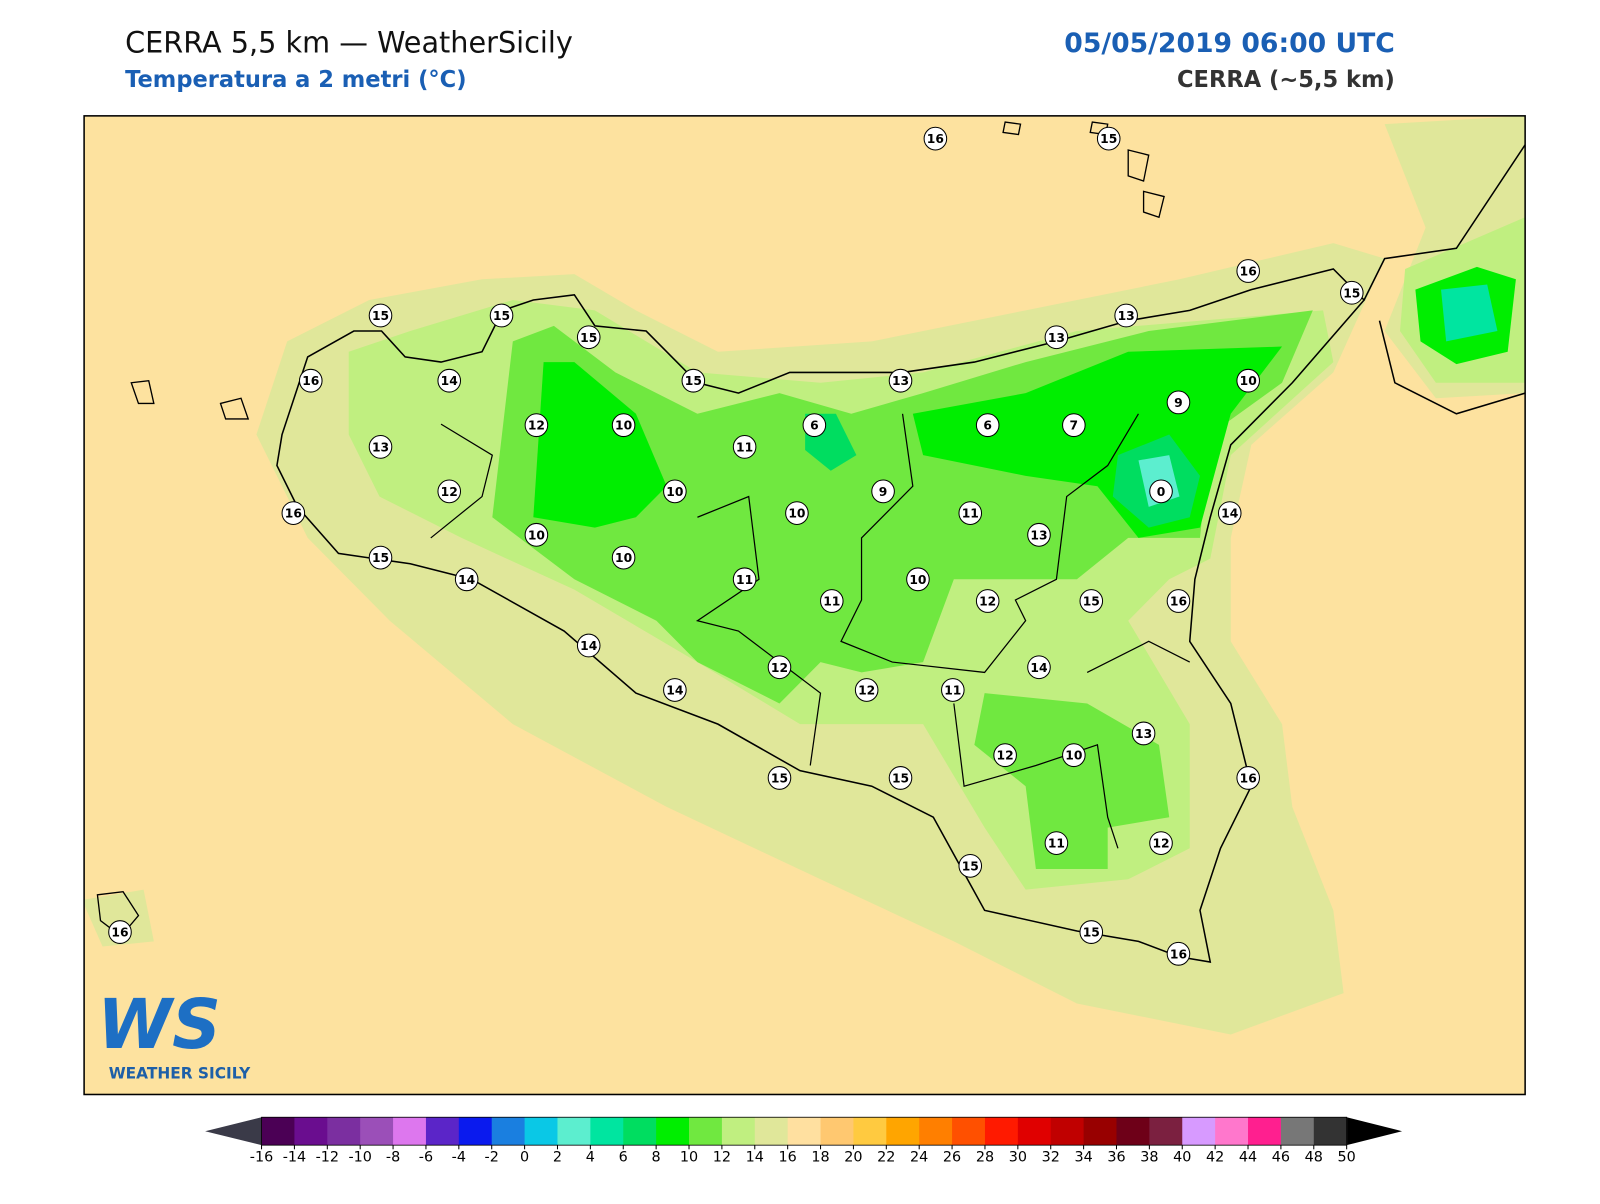  What do you see at coordinates (1083, 1158) in the screenshot?
I see `colorbar-tick-label: 34` at bounding box center [1083, 1158].